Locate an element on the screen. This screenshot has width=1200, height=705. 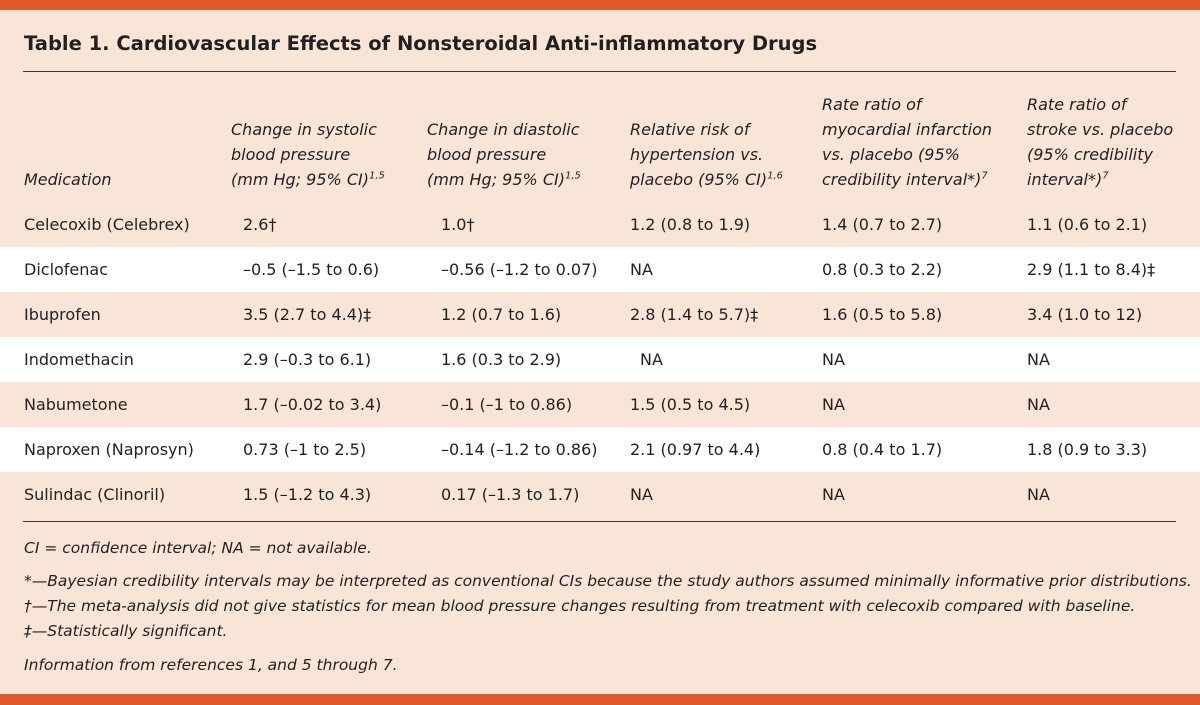
table-cell: 0.17 (–1.3 to 1.7) is located at coordinates (510, 494).